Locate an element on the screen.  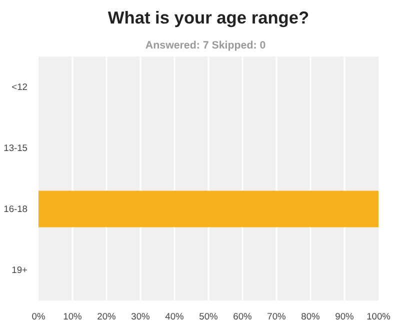
x-tick-label: 70% is located at coordinates (276, 317).